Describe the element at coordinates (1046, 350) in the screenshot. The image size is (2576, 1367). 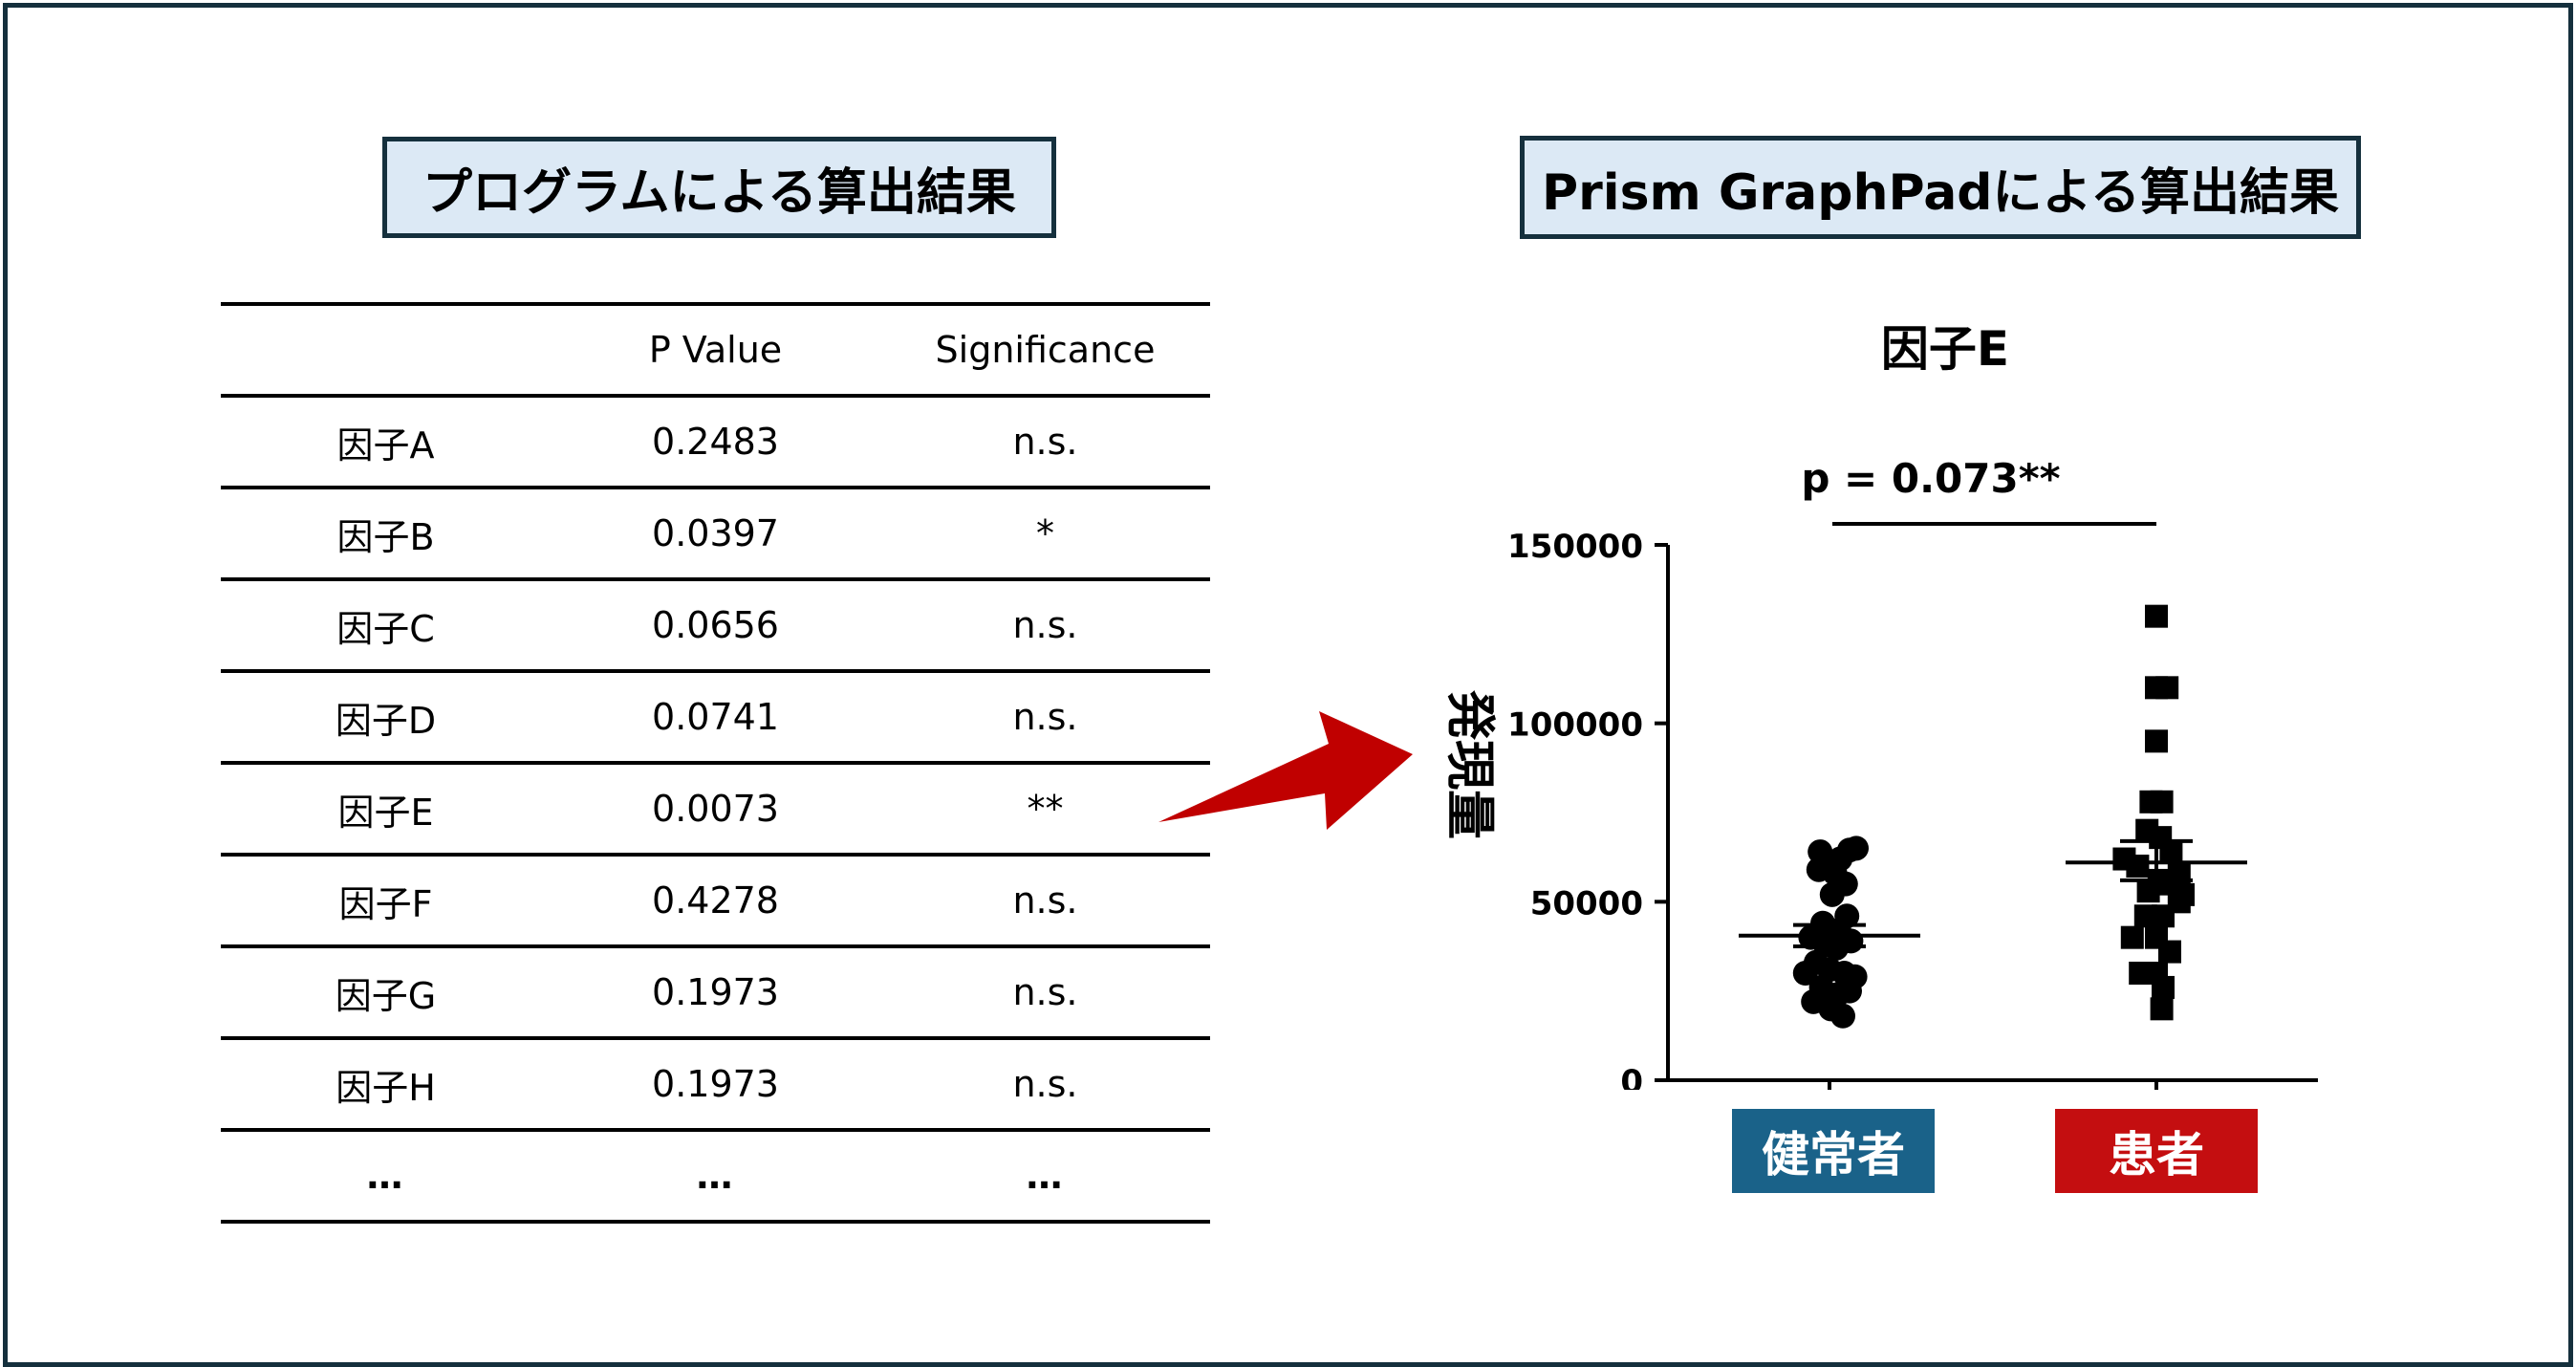
I see `header-cell: Significance` at that location.